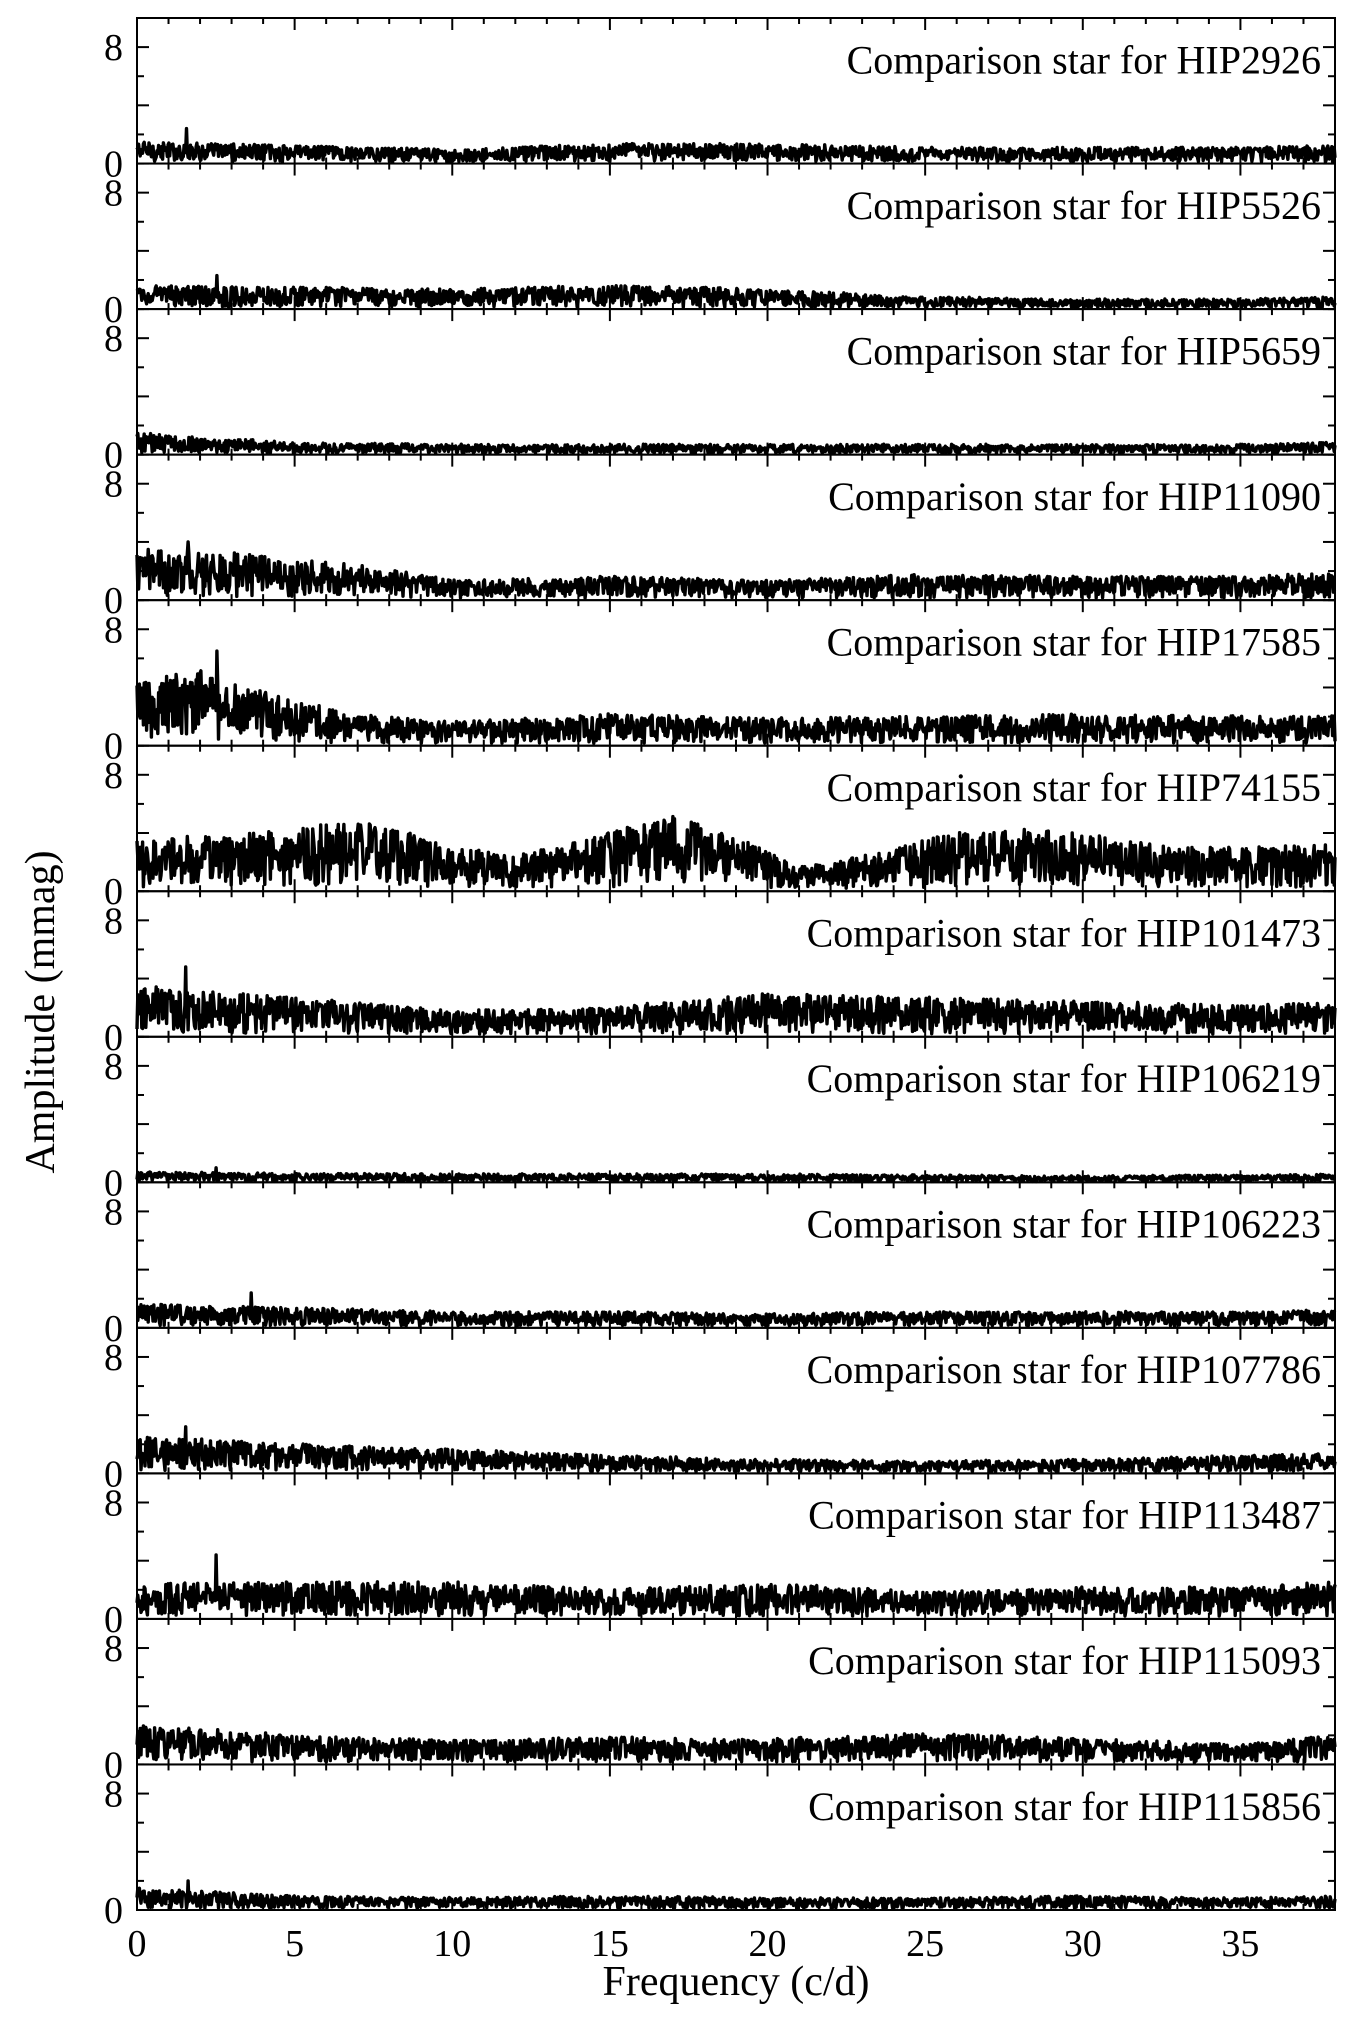 This screenshot has width=1346, height=2017. Describe the element at coordinates (720, 1847) in the screenshot. I see `panel: 0 8 Comparison star for HIP115856` at that location.